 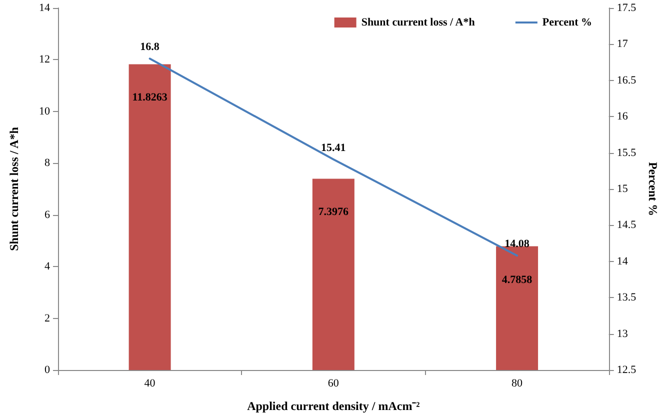 What do you see at coordinates (626, 225) in the screenshot?
I see `y2-tick-label: 14.5` at bounding box center [626, 225].